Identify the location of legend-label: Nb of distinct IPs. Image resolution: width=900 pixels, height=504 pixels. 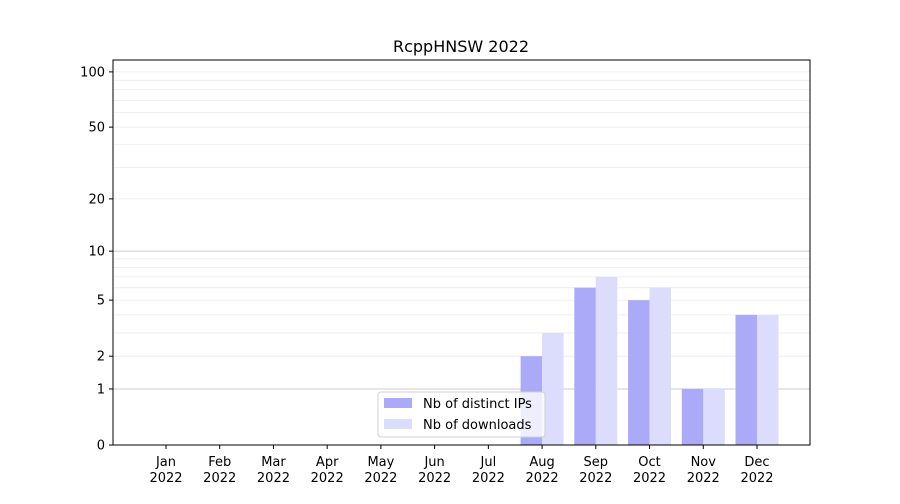
(477, 404).